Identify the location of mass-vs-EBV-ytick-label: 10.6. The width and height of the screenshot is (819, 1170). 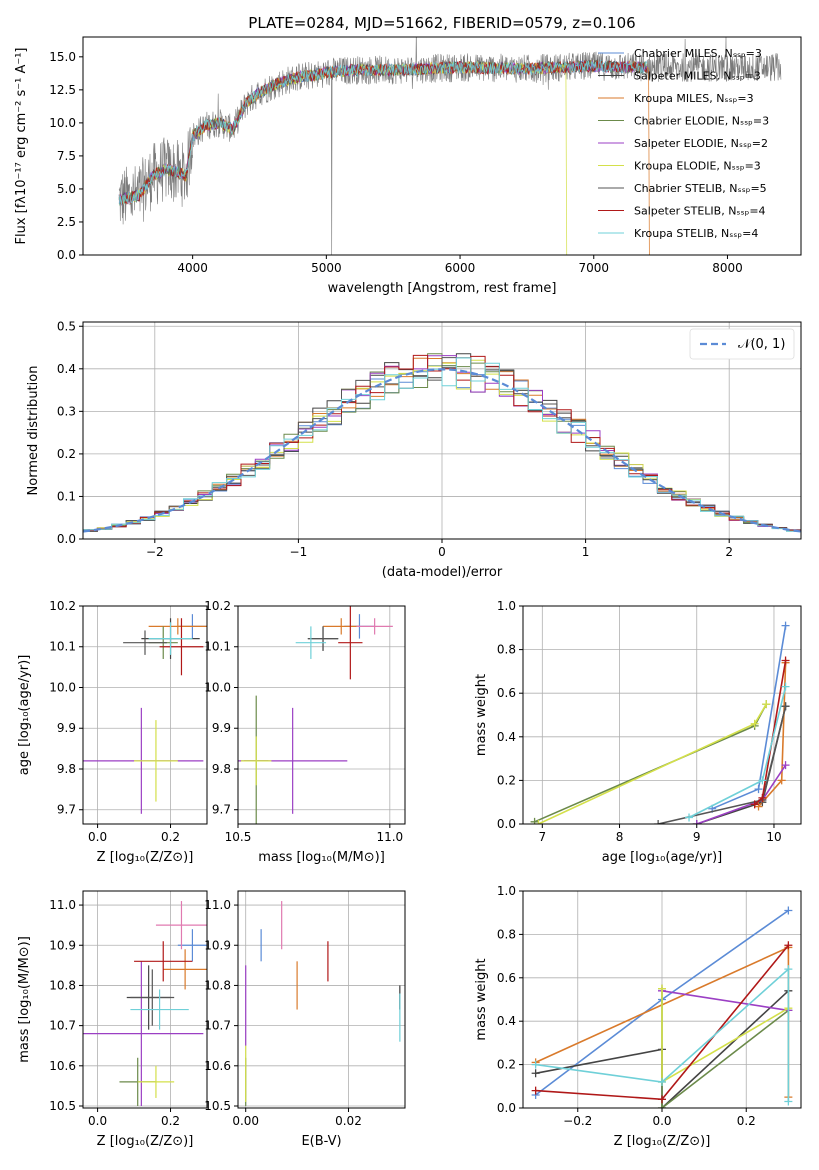
(217, 1066).